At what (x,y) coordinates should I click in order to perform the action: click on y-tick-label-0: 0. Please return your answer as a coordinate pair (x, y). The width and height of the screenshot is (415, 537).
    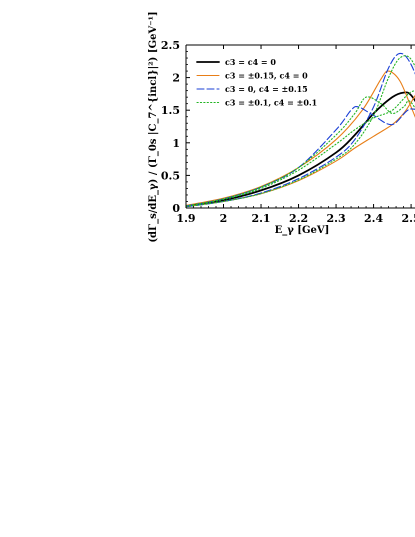
    Looking at the image, I should click on (176, 208).